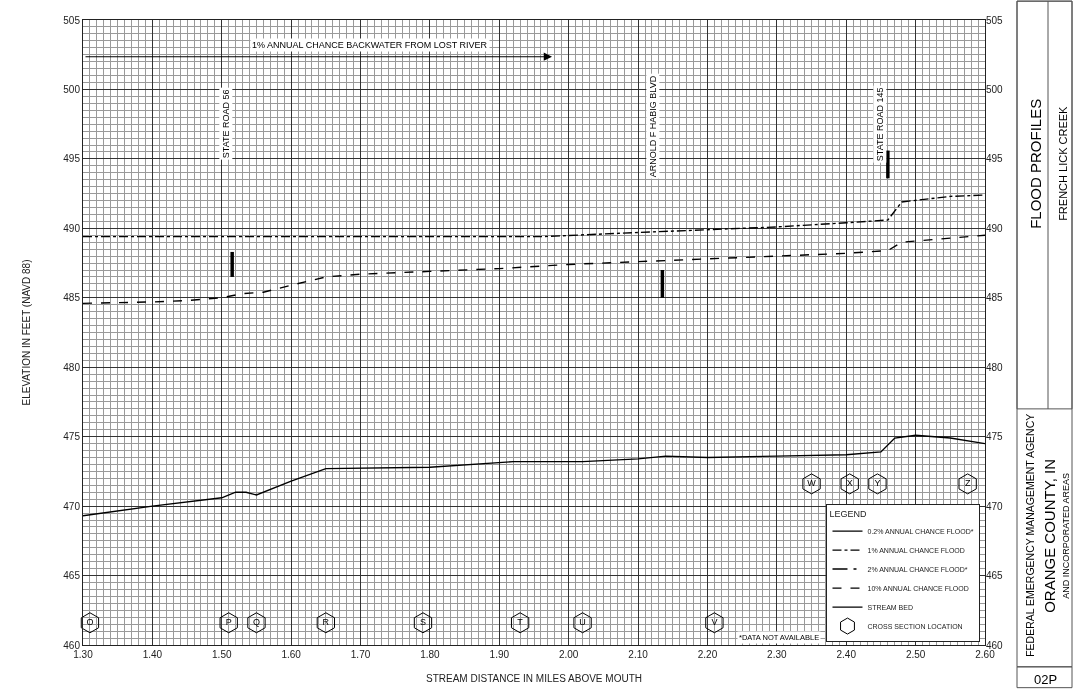  Describe the element at coordinates (72, 576) in the screenshot. I see `y-tick-label: 465` at that location.